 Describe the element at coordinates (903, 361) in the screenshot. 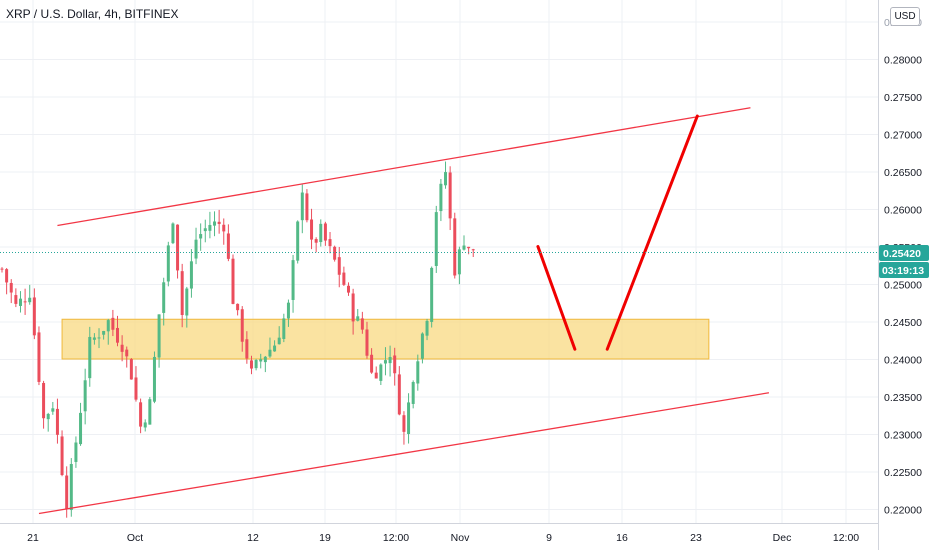

I see `price-tick-label: 0.24000` at that location.